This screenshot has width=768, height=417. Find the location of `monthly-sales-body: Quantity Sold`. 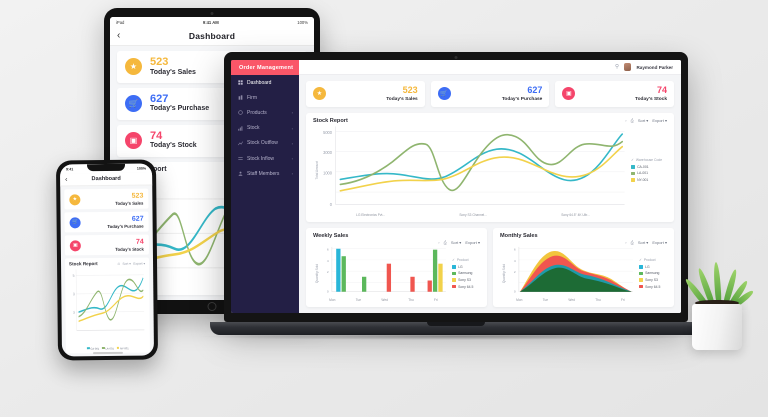

monthly-sales-body: Quantity Sold is located at coordinates (583, 273).